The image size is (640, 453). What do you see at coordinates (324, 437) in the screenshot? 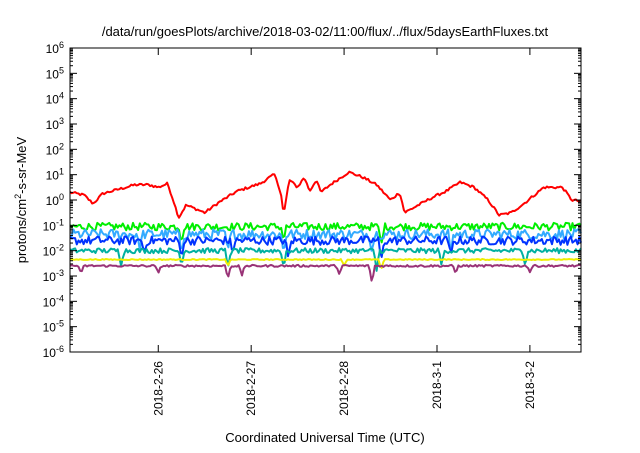
I see `x-axis-label: Coordinated Universal Time (UTC)` at bounding box center [324, 437].